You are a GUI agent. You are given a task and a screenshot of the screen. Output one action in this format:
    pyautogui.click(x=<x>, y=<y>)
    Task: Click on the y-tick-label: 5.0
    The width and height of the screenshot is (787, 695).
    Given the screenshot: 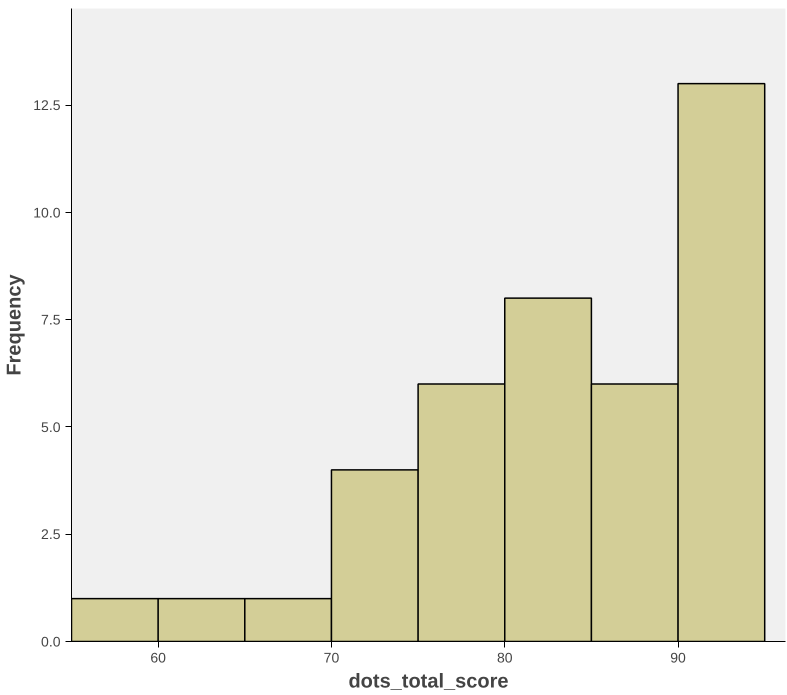 What is the action you would take?
    pyautogui.click(x=51, y=426)
    